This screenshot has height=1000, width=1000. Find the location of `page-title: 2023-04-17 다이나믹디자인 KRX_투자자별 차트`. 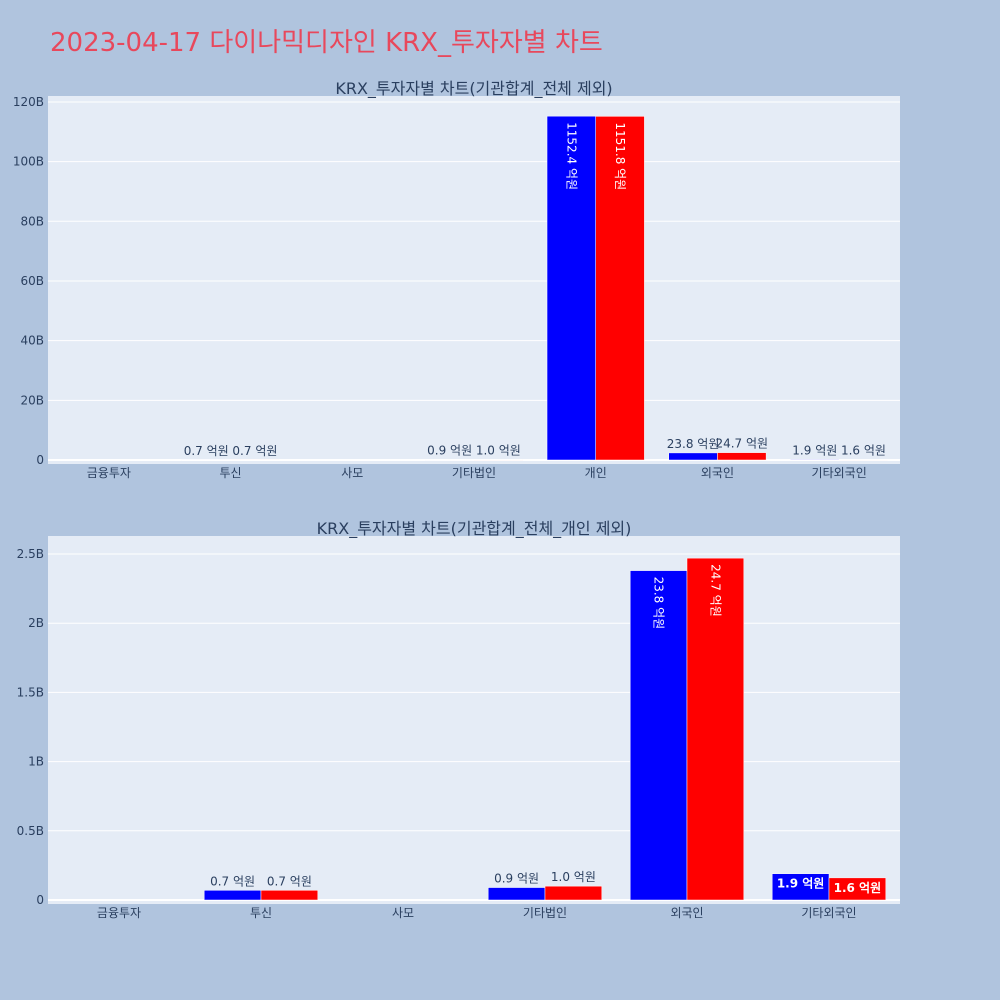

page-title: 2023-04-17 다이나믹디자인 KRX_투자자별 차트 is located at coordinates (326, 43).